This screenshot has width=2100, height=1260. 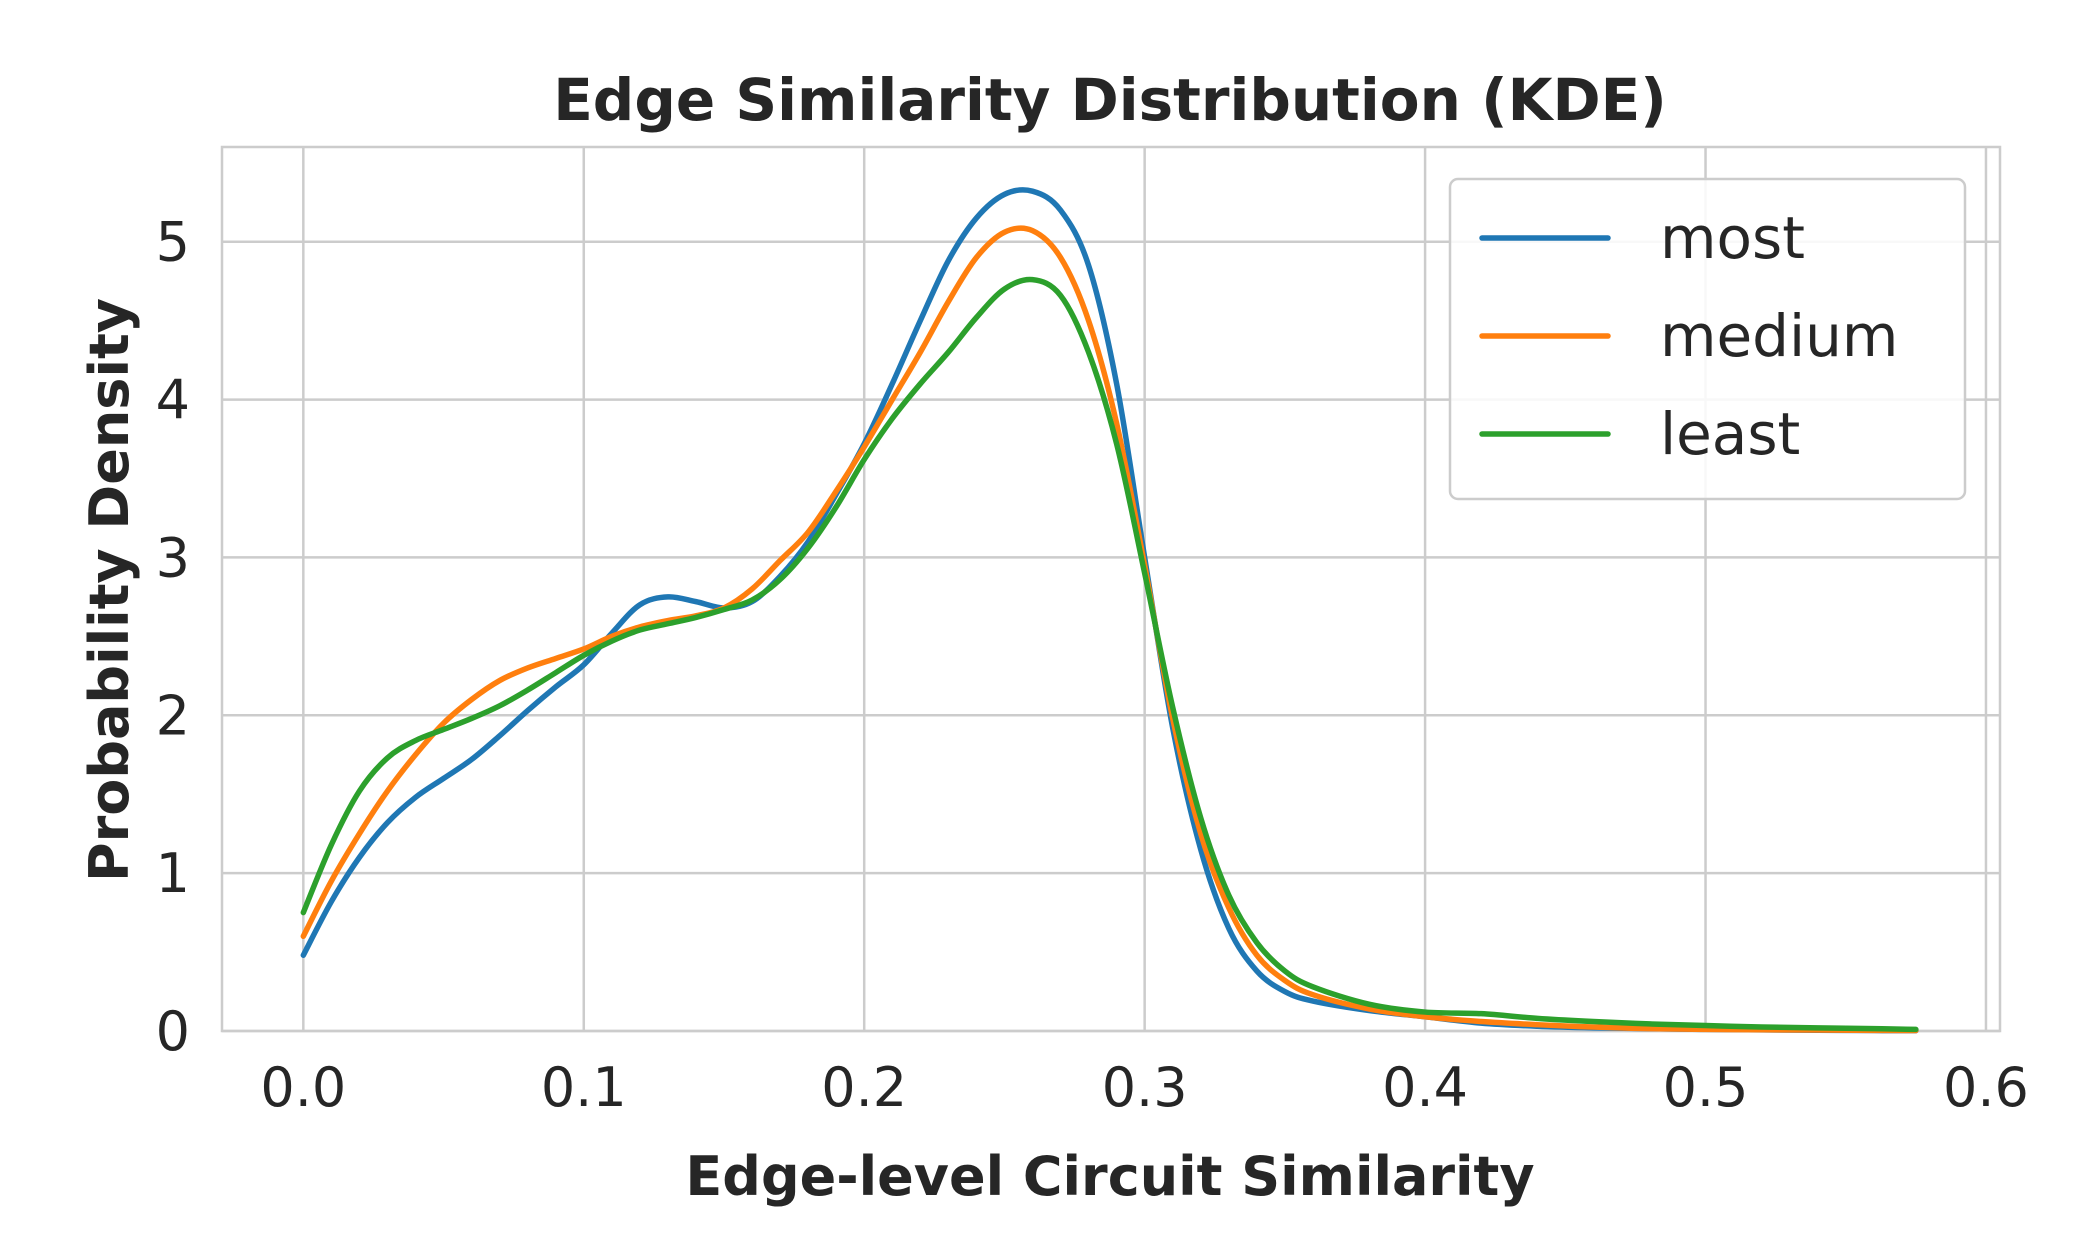 I want to click on y-tick-label: 5, so click(x=173, y=242).